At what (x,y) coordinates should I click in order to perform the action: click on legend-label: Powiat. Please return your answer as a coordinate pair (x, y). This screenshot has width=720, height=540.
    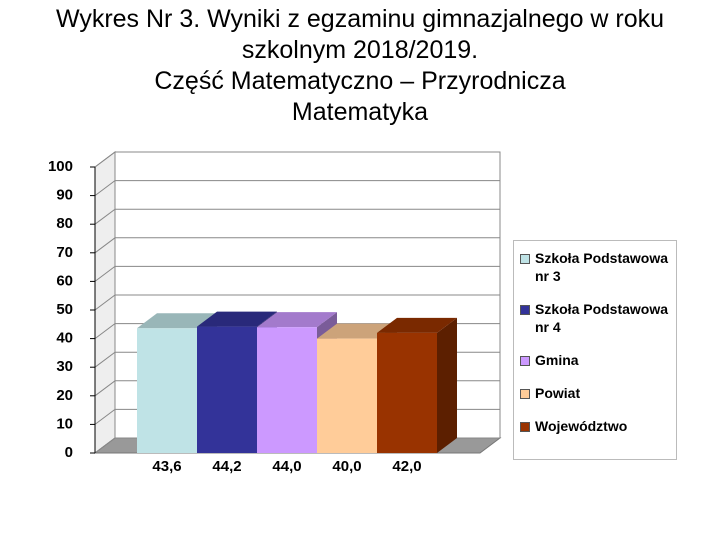
    Looking at the image, I should click on (558, 393).